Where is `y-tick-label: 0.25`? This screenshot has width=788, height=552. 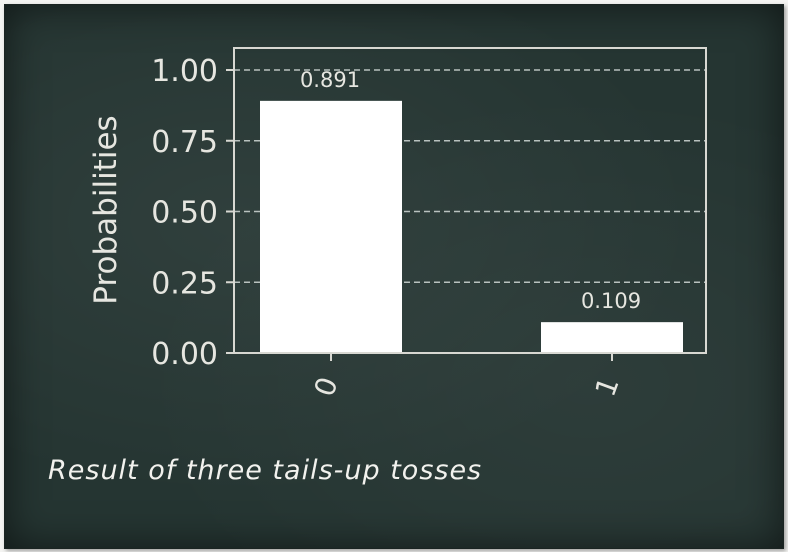 y-tick-label: 0.25 is located at coordinates (184, 283).